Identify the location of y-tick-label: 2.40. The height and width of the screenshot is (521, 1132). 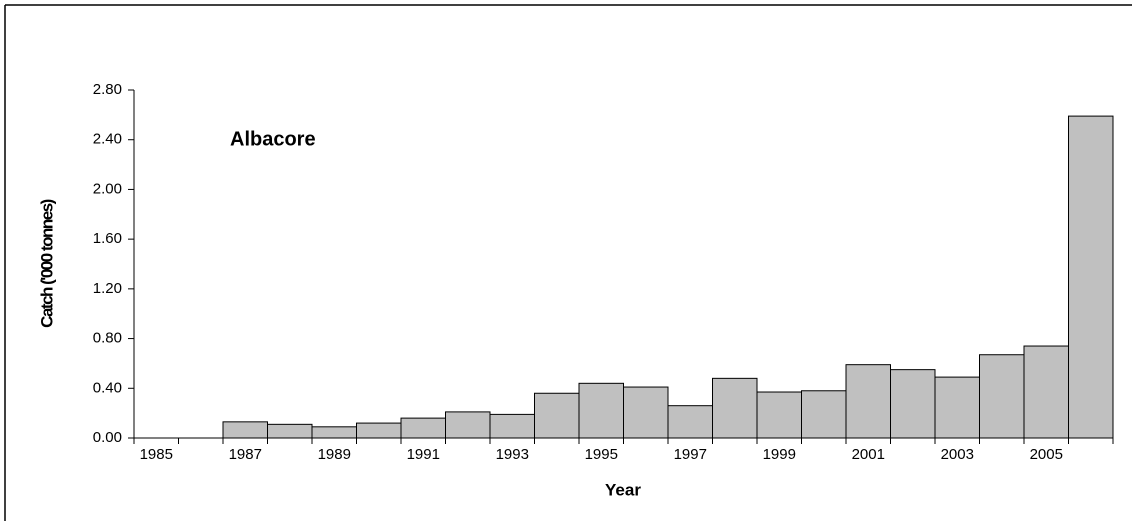
(107, 139).